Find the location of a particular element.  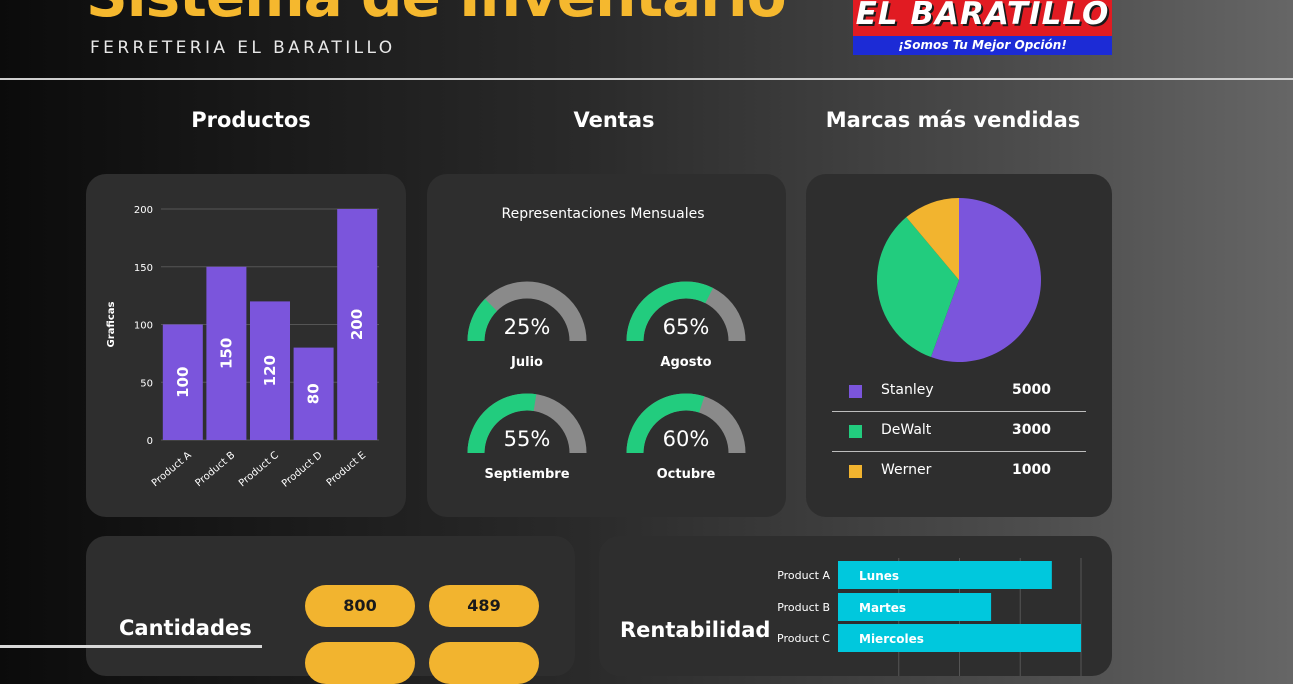

section-title-ventas: Ventas is located at coordinates (614, 120).